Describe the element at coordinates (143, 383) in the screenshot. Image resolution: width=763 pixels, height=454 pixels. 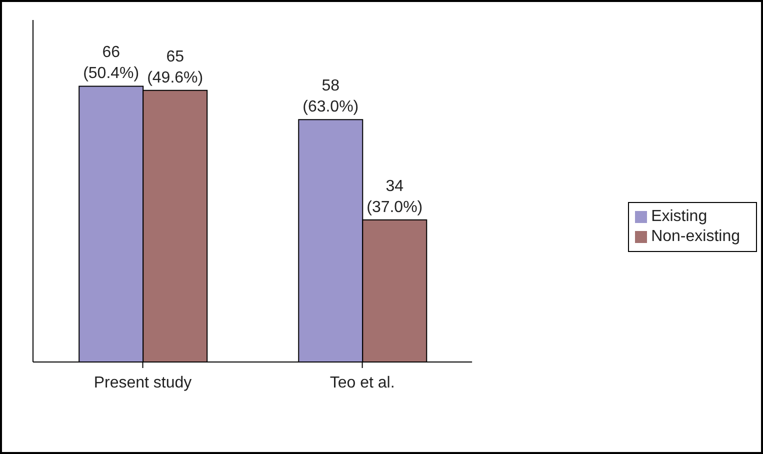
I see `x-tick-label: Present study` at that location.